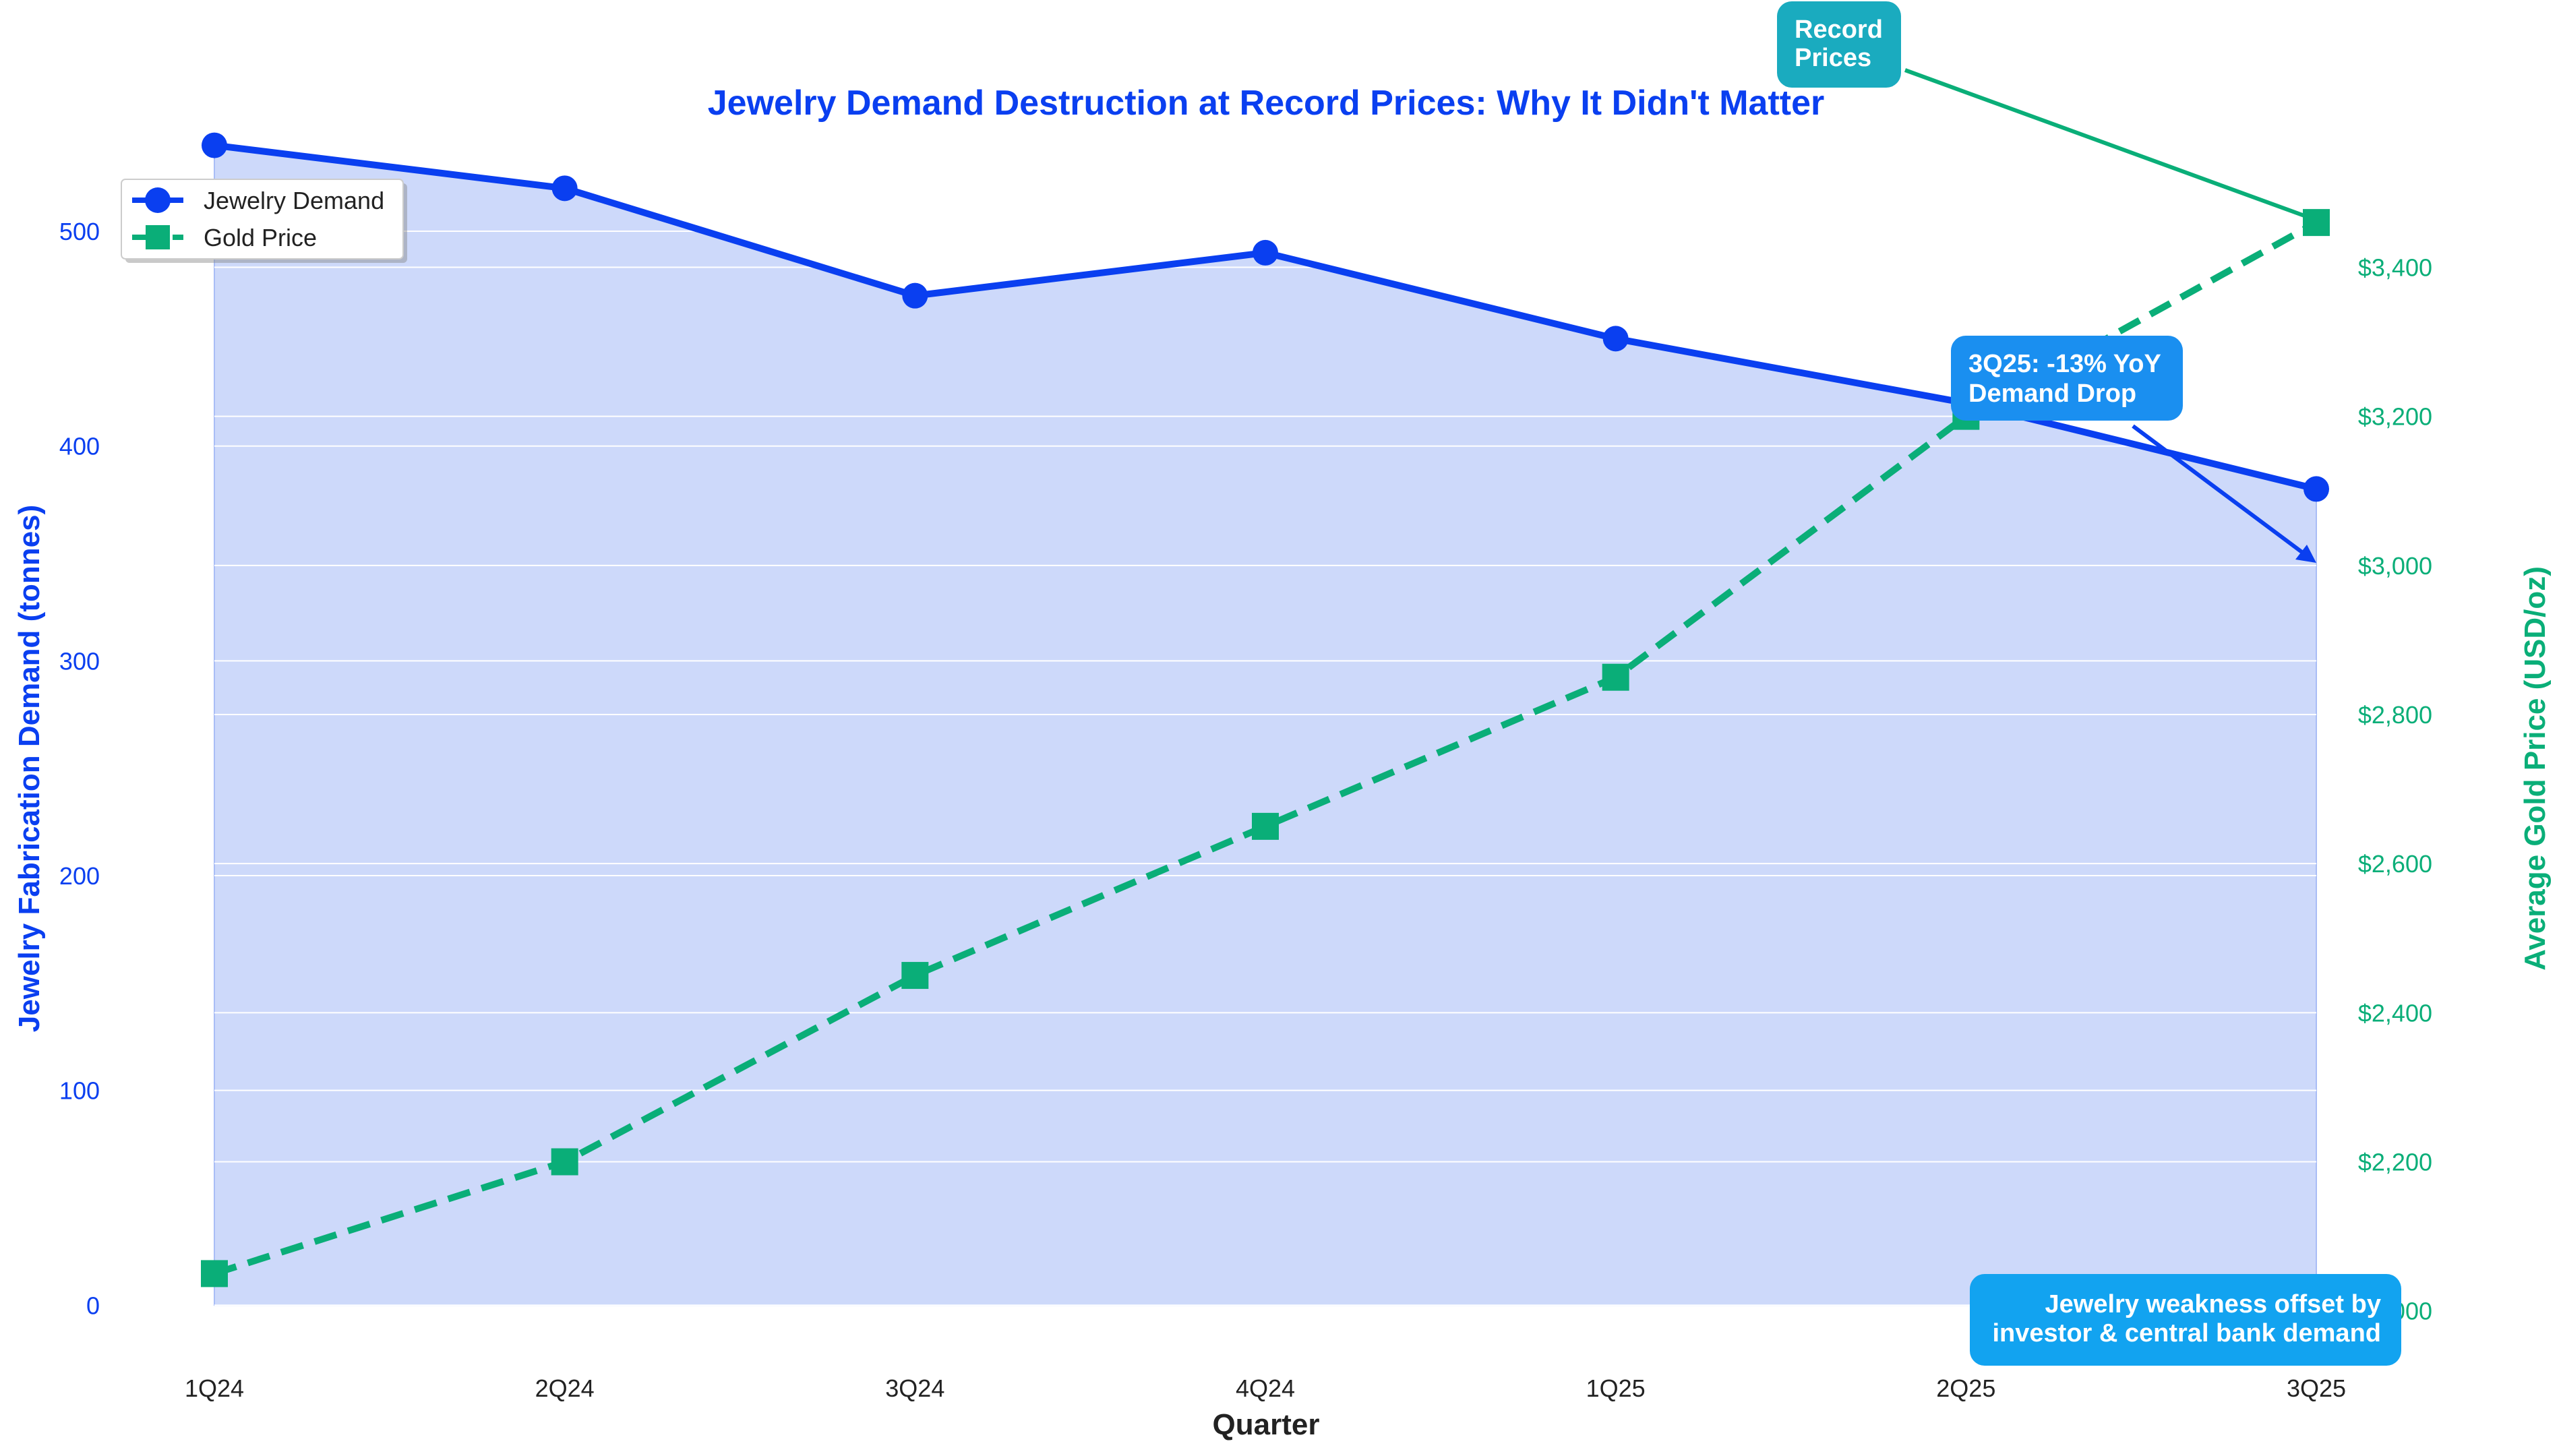 The image size is (2559, 1456). I want to click on right-tick-3200: $3,200, so click(2395, 417).